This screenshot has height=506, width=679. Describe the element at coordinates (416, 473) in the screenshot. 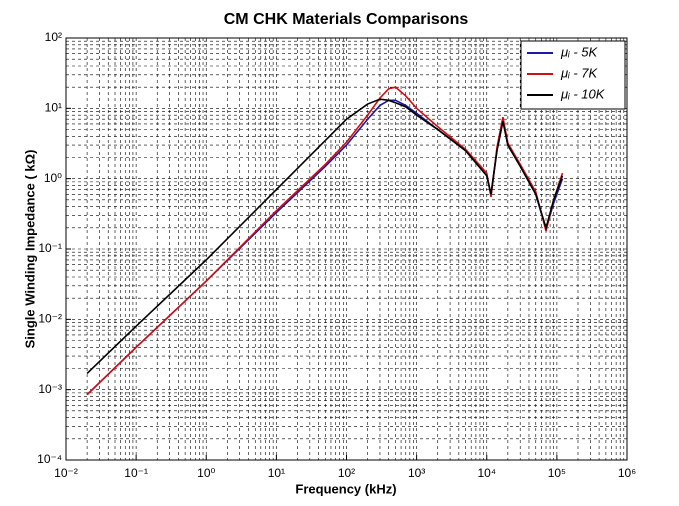

I see `x-tick-label: 10³` at that location.